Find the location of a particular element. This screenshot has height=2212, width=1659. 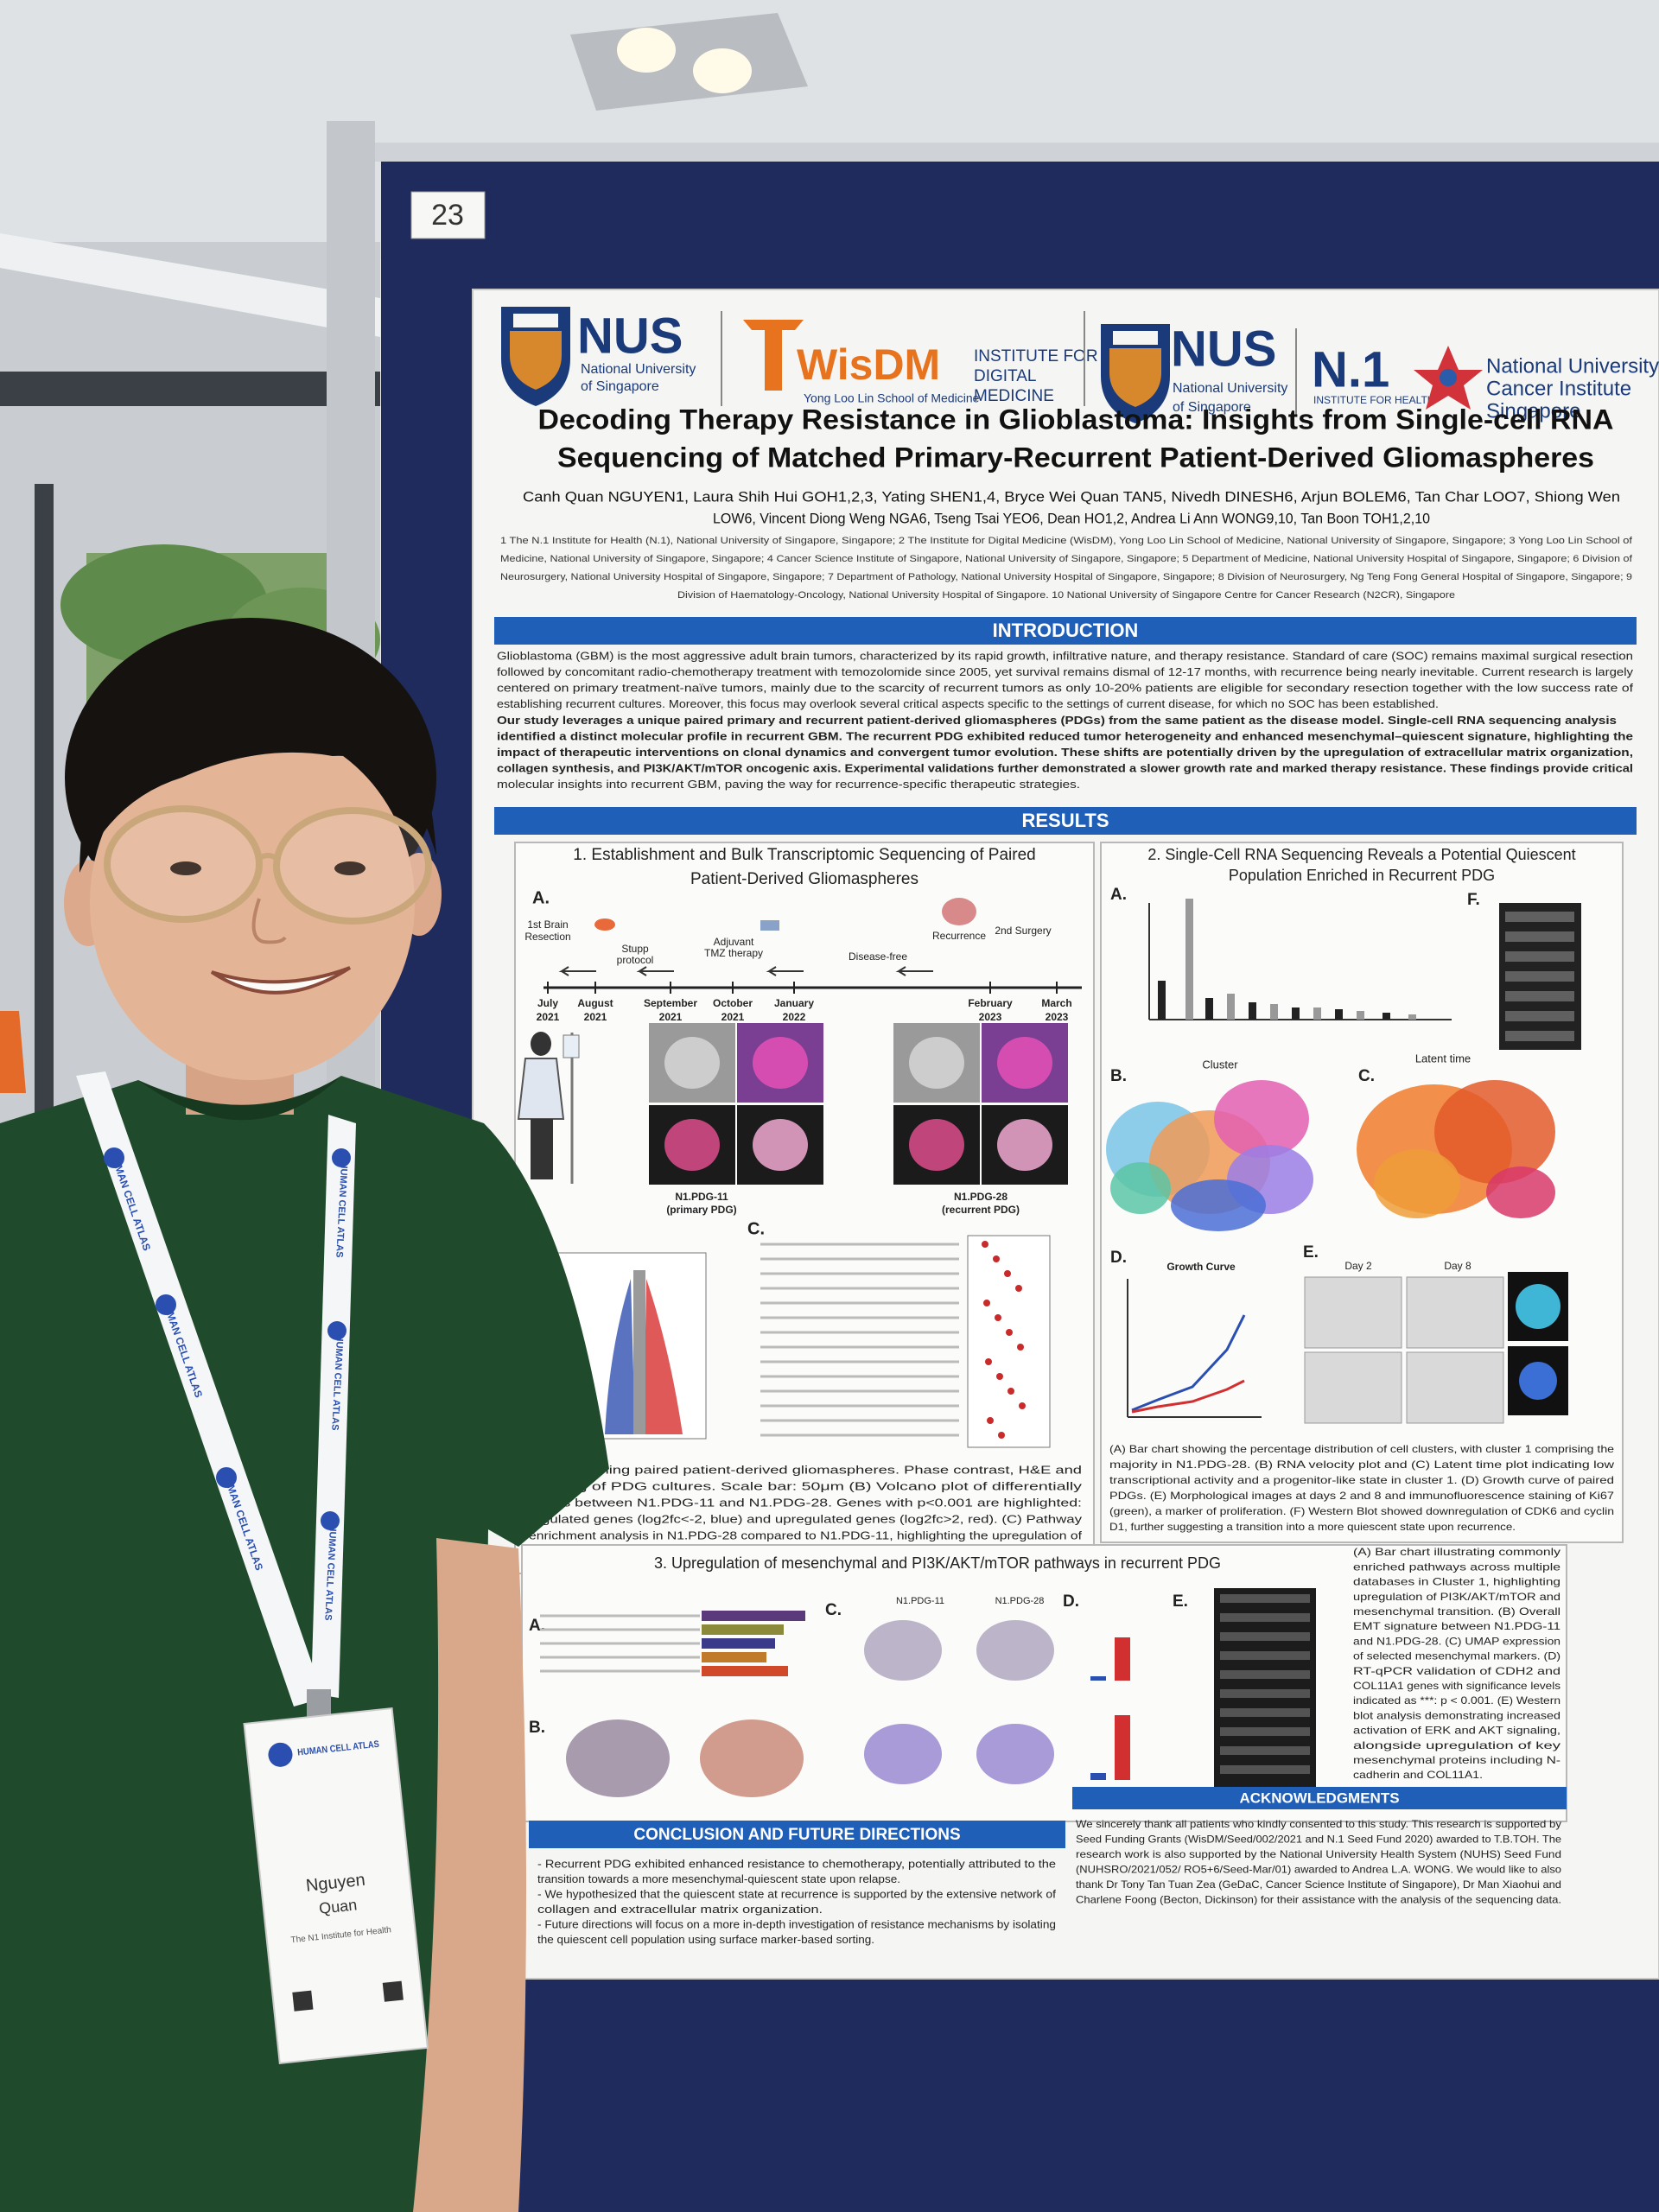

glasses-lens is located at coordinates (183, 864).